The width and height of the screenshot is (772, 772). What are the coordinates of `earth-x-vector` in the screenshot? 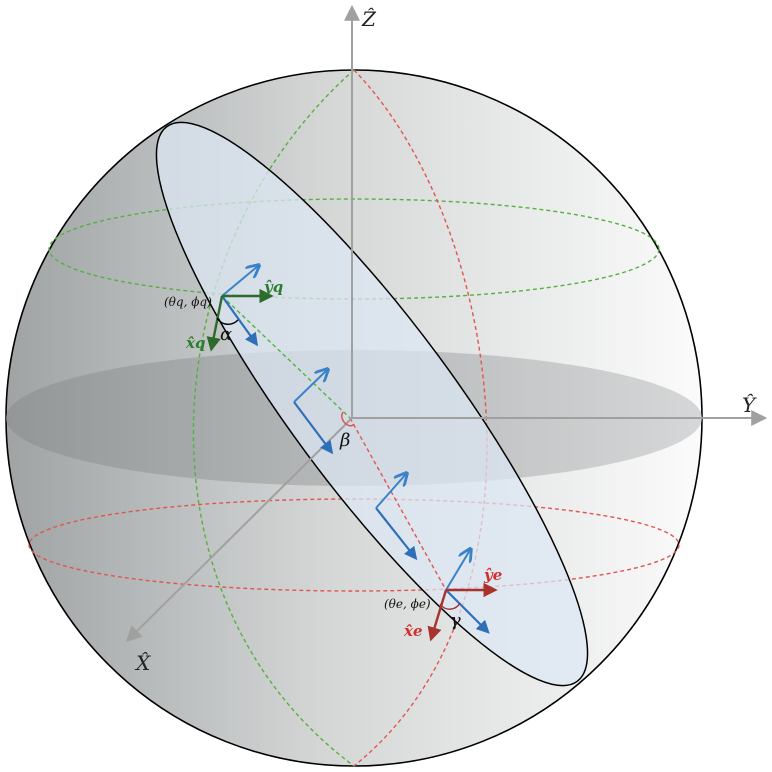 It's located at (437, 615).